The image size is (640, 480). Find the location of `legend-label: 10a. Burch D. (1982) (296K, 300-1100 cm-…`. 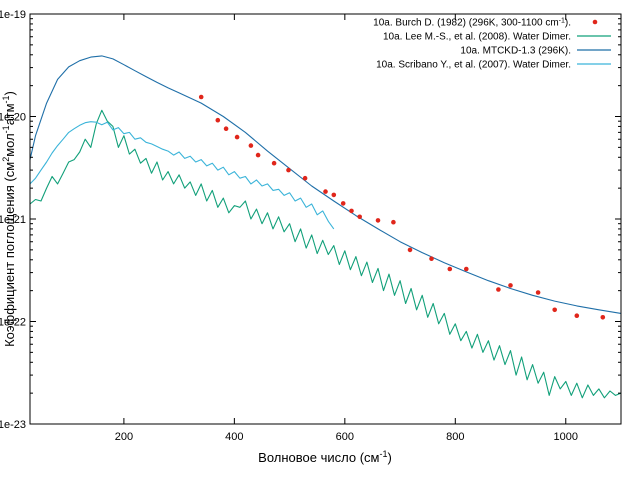

legend-label: 10a. Burch D. (1982) (296K, 300-1100 cm-… is located at coordinates (472, 23).